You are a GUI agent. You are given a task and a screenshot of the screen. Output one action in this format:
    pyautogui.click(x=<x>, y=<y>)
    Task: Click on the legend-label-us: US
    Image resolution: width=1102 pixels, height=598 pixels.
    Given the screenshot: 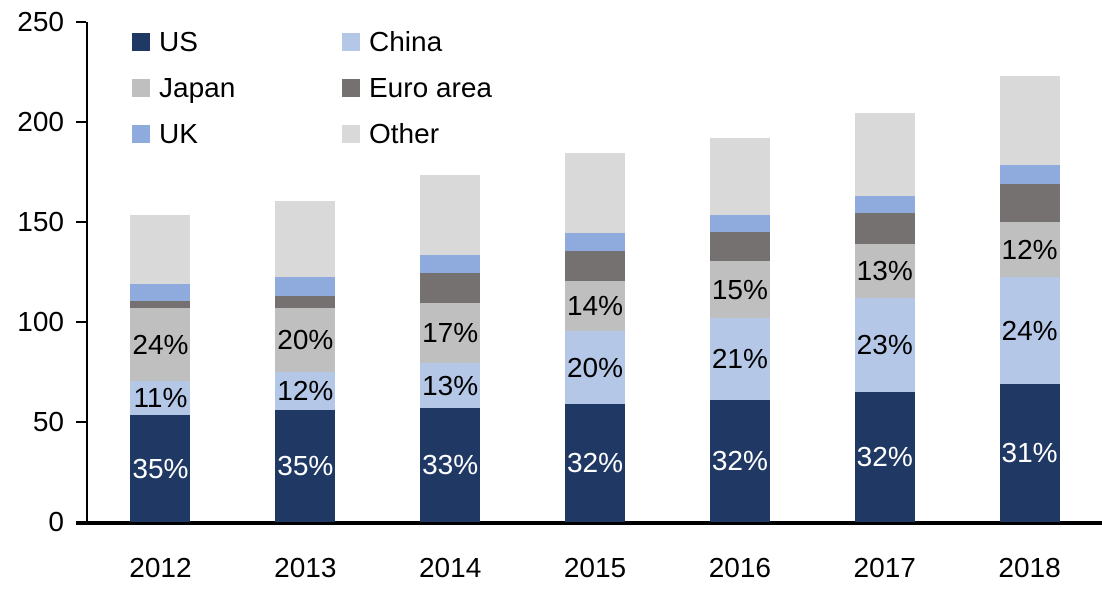 What is the action you would take?
    pyautogui.click(x=178, y=41)
    